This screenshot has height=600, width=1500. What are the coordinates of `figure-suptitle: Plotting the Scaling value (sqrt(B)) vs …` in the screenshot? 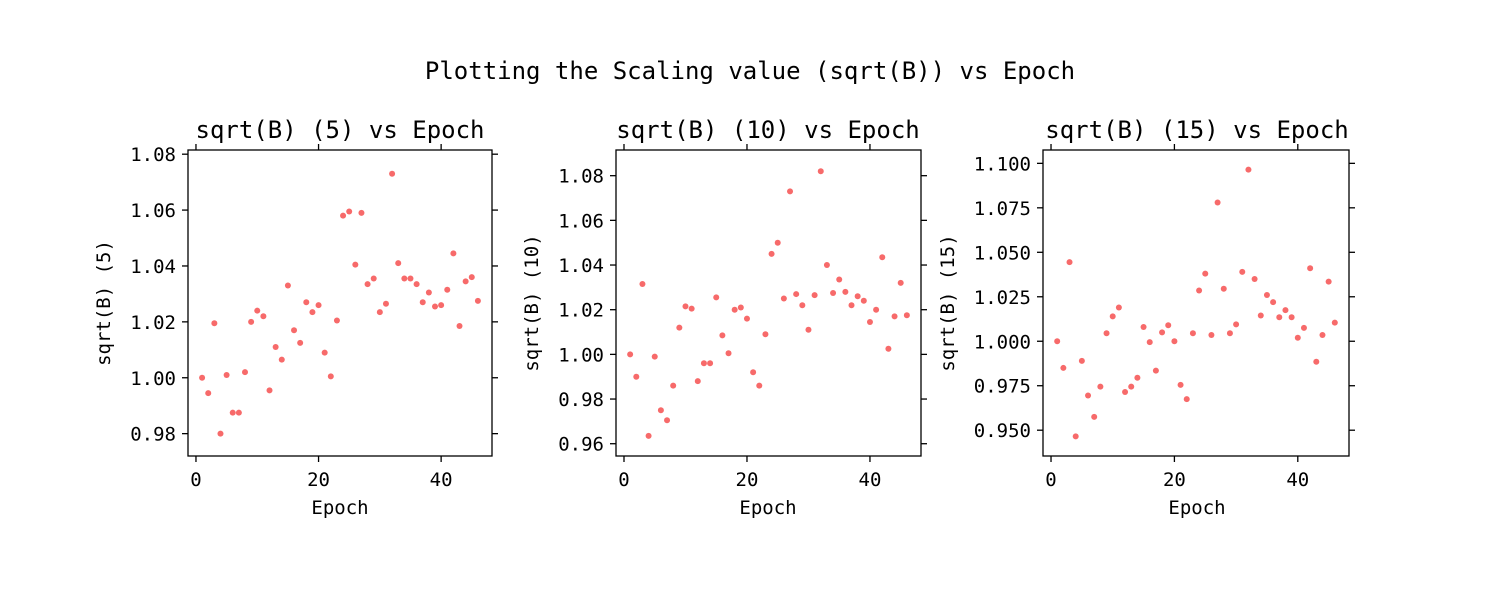 It's located at (750, 71).